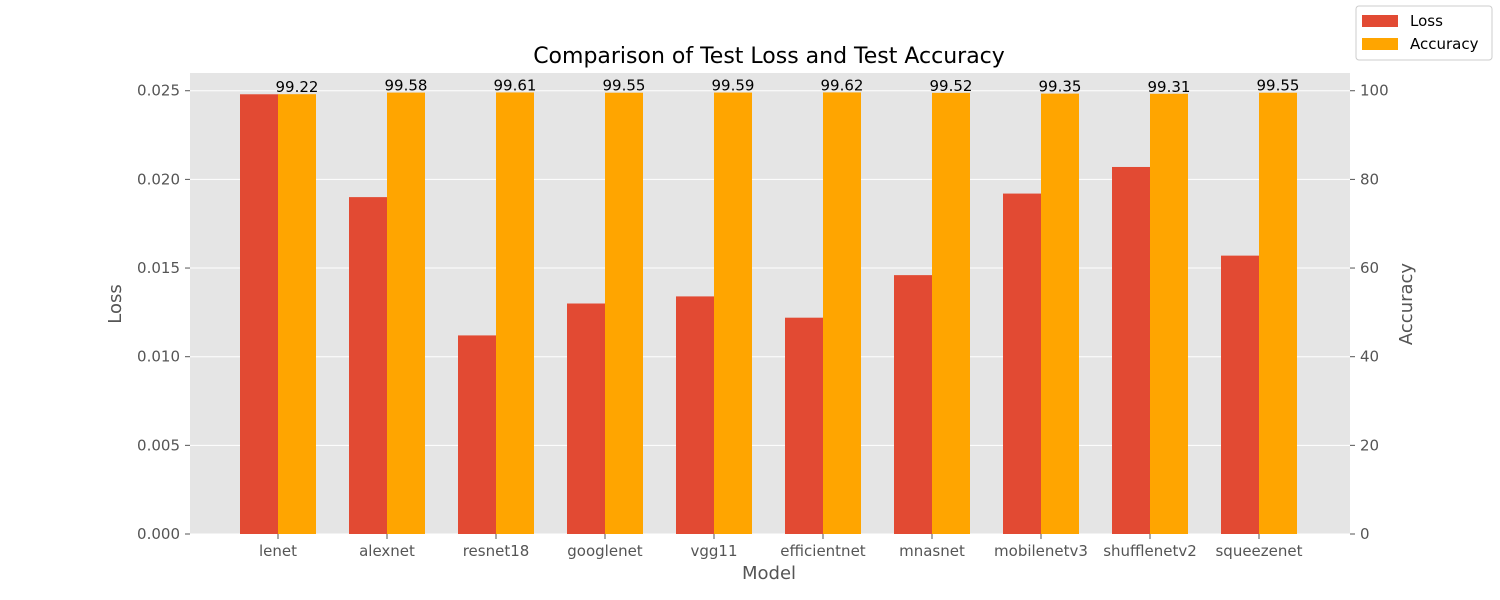 The height and width of the screenshot is (600, 1500). I want to click on x-tick-label: vgg11, so click(713, 551).